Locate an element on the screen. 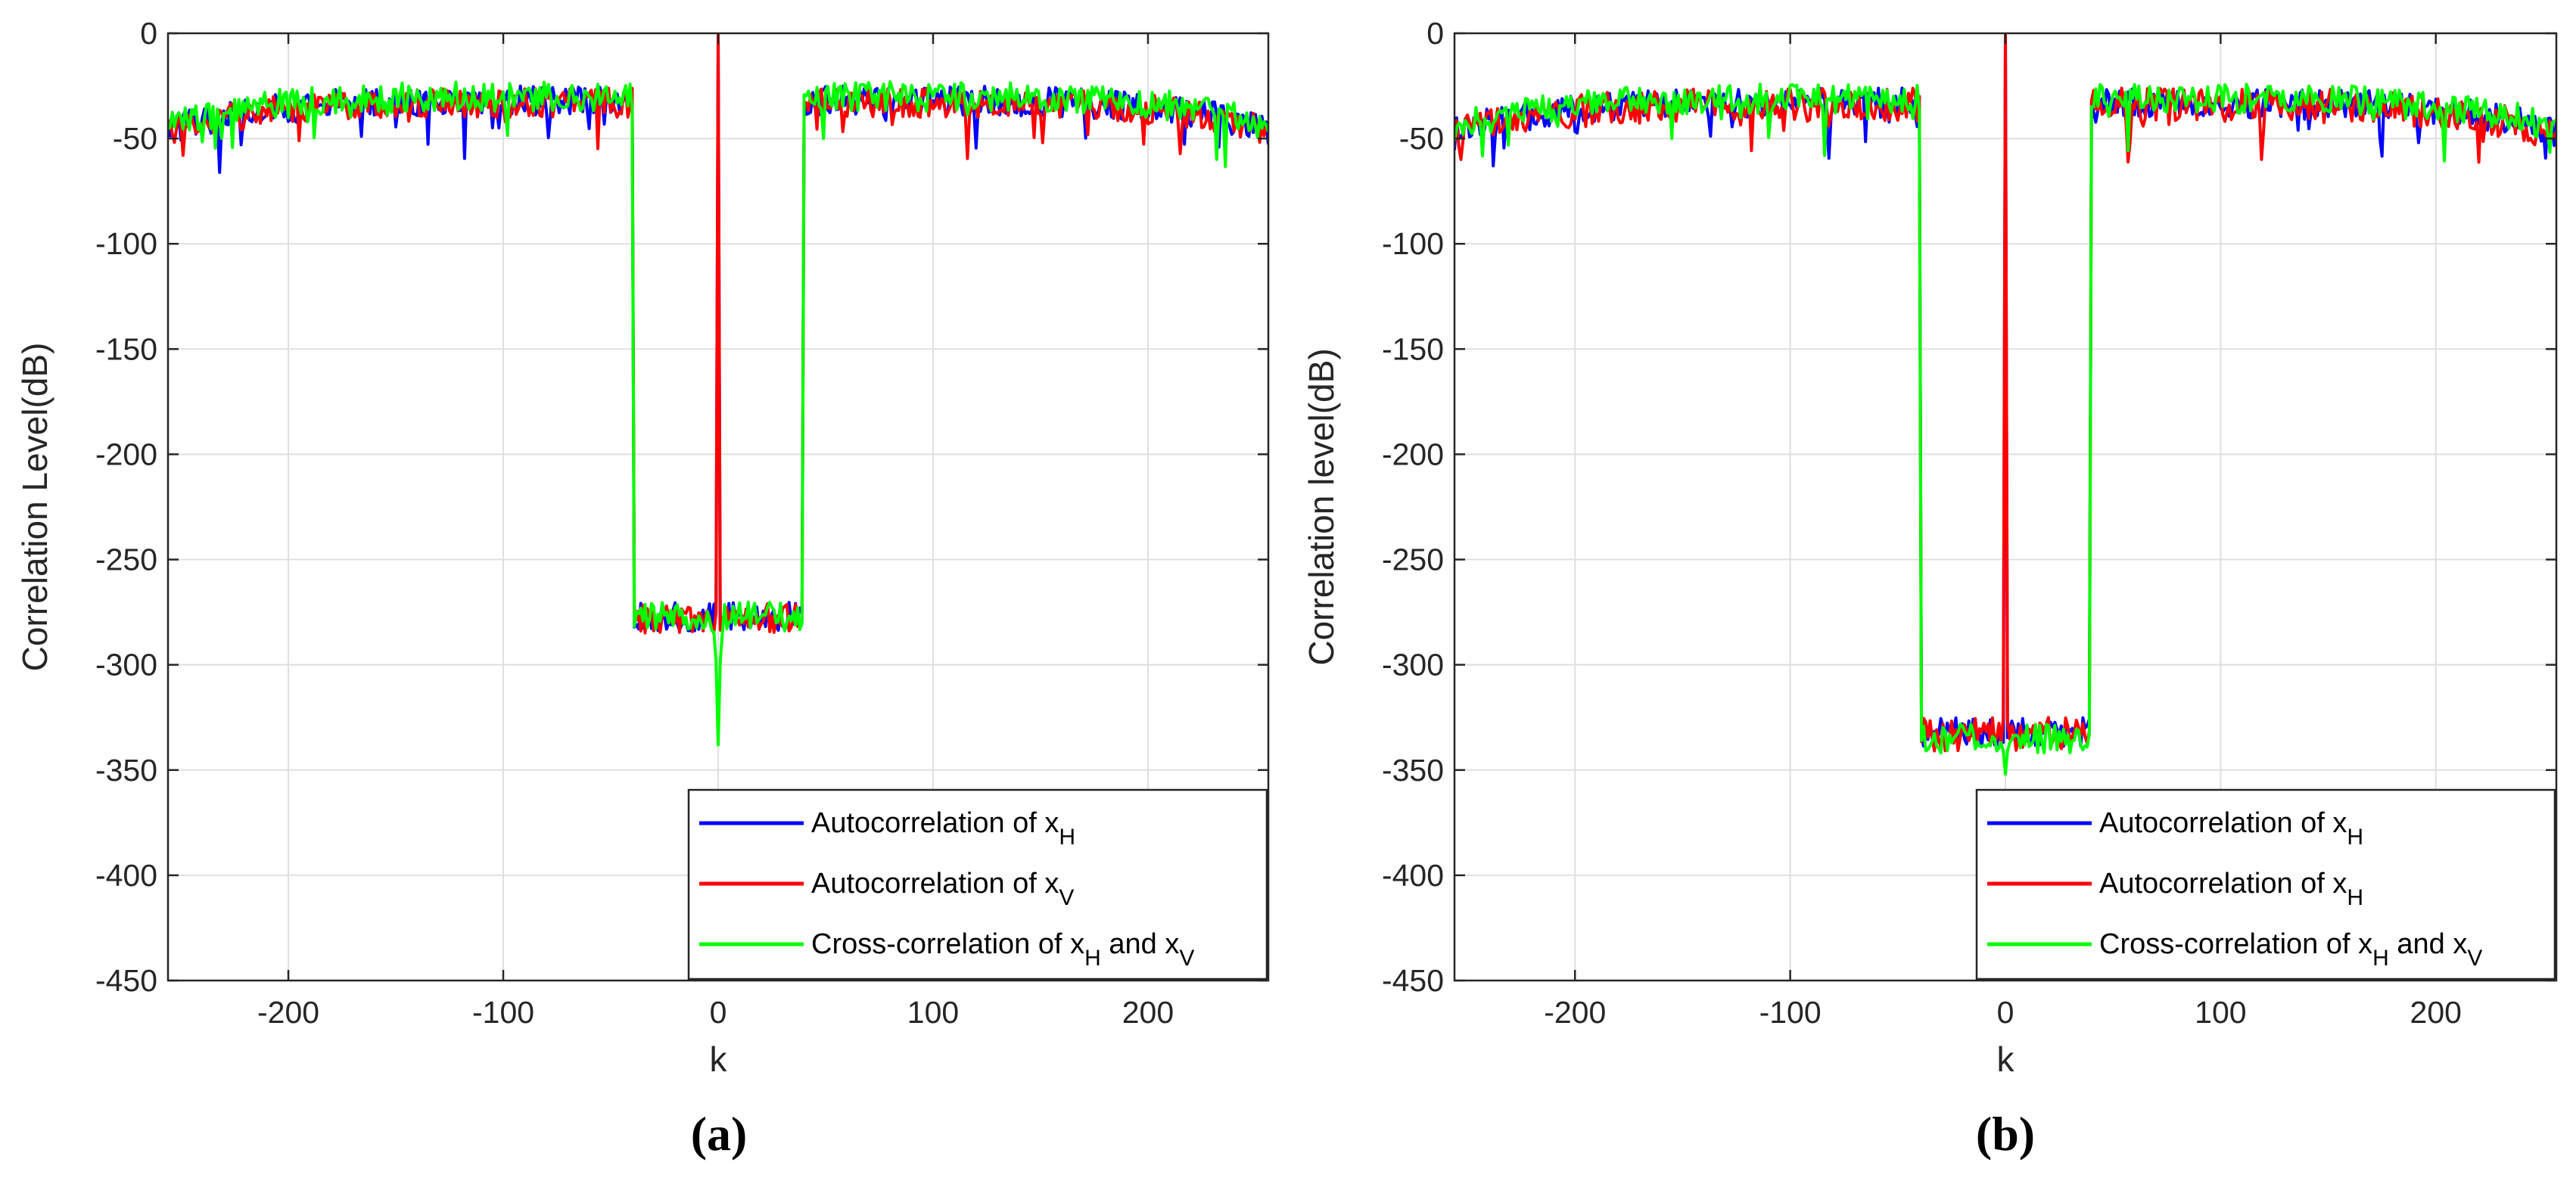 The height and width of the screenshot is (1178, 2576). legend-entry: Autocorrelation of xV is located at coordinates (942, 889).